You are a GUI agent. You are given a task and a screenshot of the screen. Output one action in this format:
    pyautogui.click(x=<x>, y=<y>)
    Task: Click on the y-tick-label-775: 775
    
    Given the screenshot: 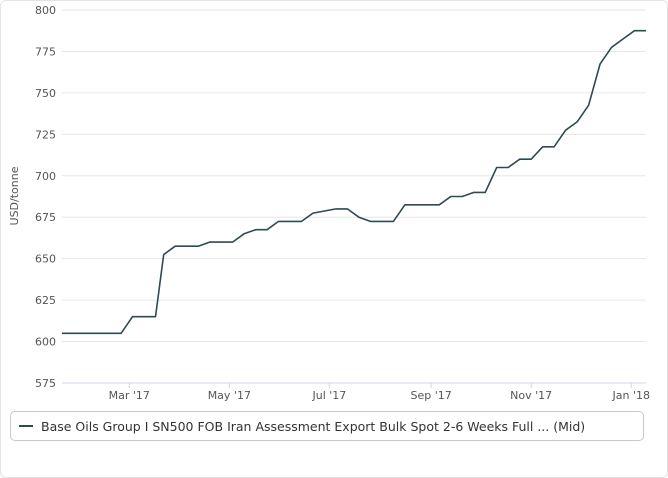 What is the action you would take?
    pyautogui.click(x=45, y=51)
    